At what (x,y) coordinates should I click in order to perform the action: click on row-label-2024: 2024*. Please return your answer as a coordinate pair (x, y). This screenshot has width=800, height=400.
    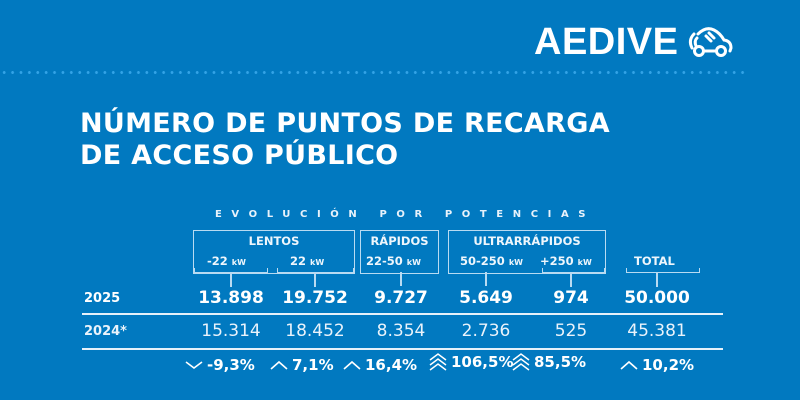
    Looking at the image, I should click on (105, 331).